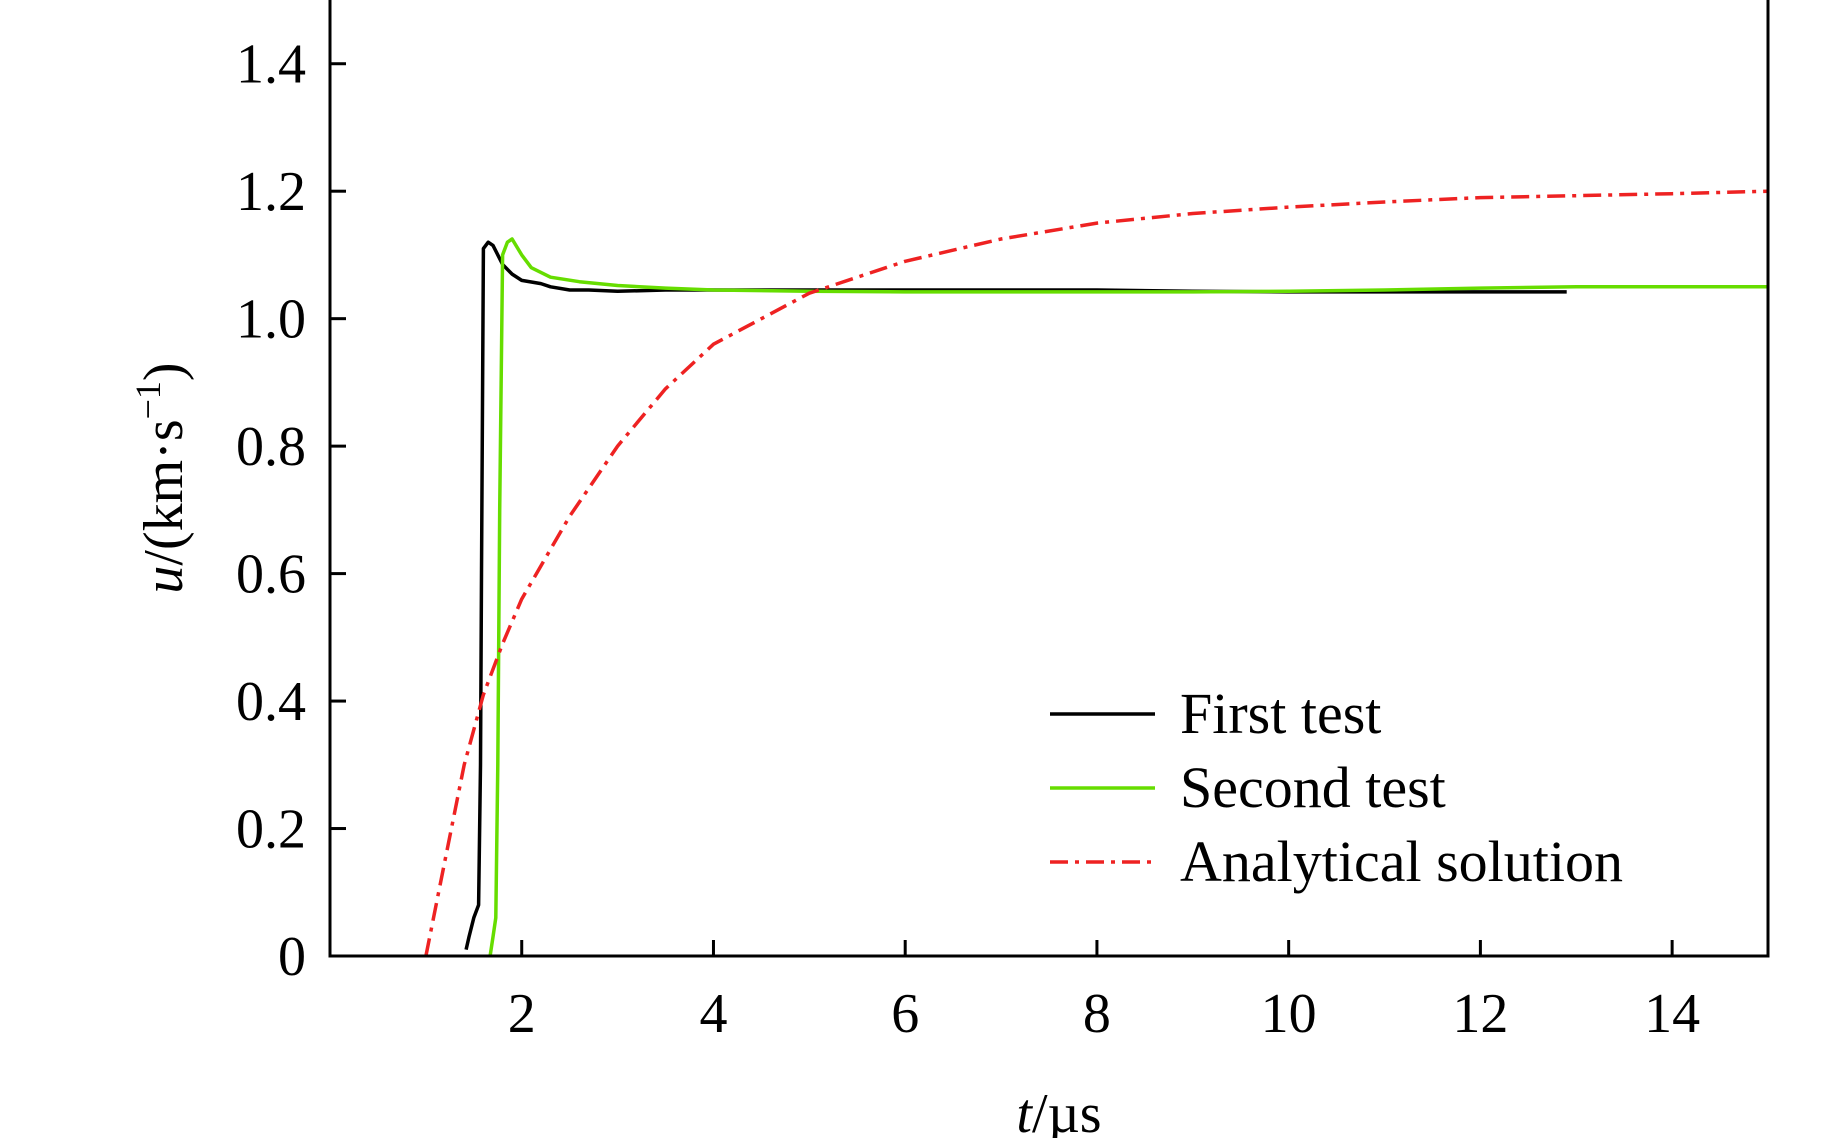  What do you see at coordinates (271, 575) in the screenshot?
I see `y-tick-label: 0.6` at bounding box center [271, 575].